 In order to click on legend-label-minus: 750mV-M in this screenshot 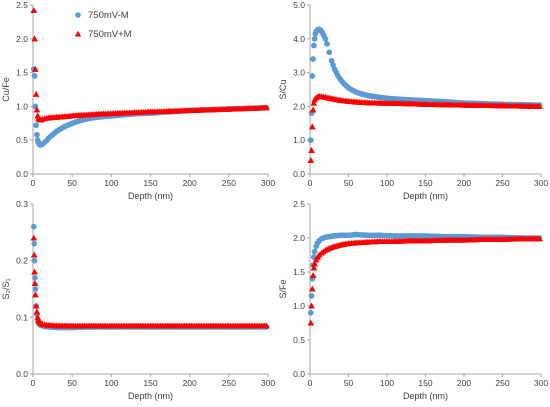, I will do `click(108, 15)`.